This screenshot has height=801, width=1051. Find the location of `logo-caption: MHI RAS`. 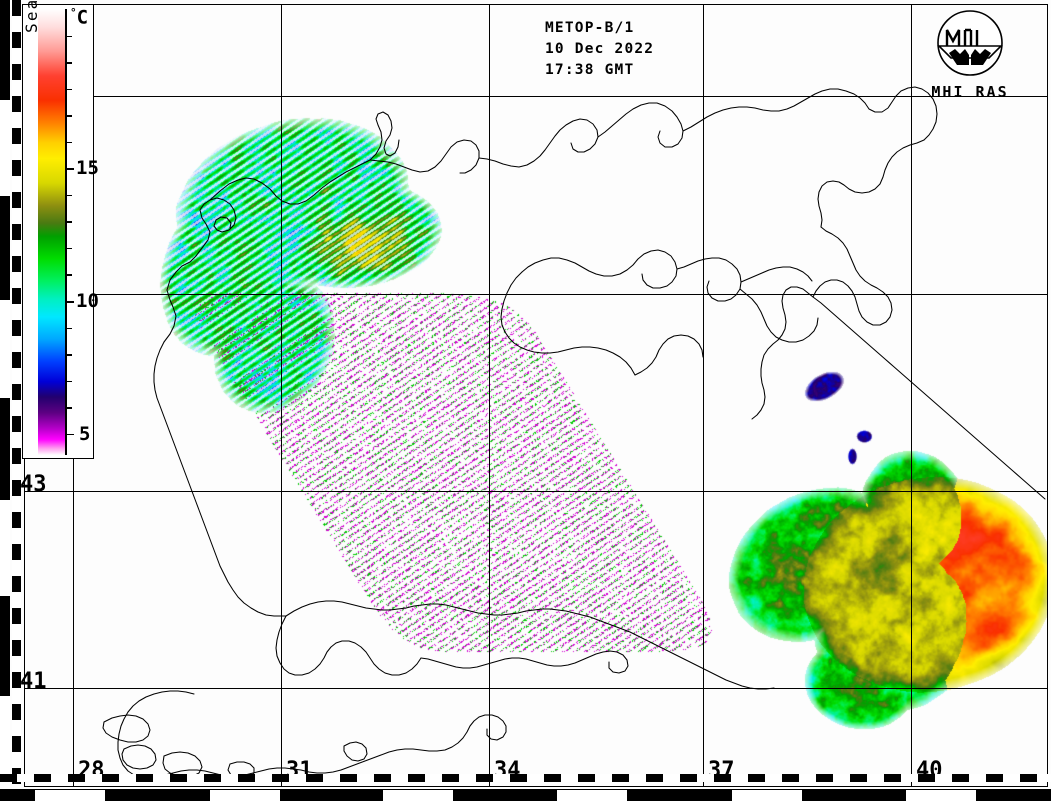

logo-caption: MHI RAS is located at coordinates (970, 92).